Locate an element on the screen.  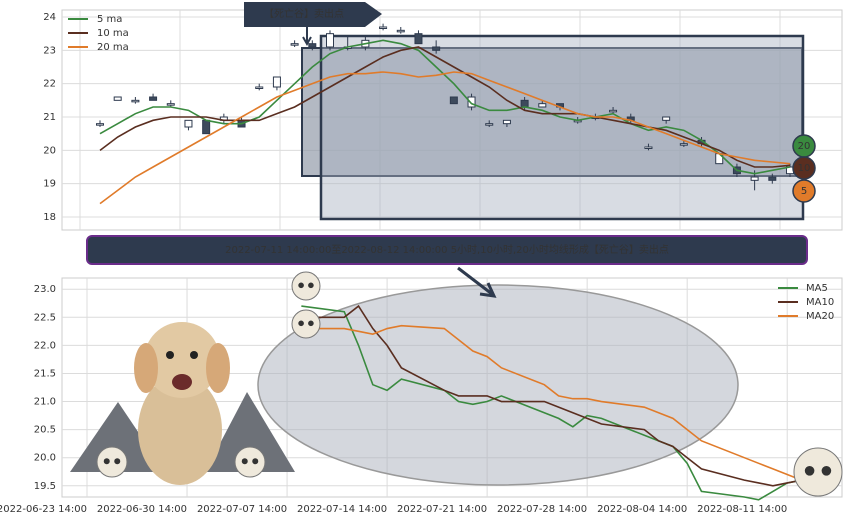
y-tick-label: 20 is located at coordinates (49, 150).